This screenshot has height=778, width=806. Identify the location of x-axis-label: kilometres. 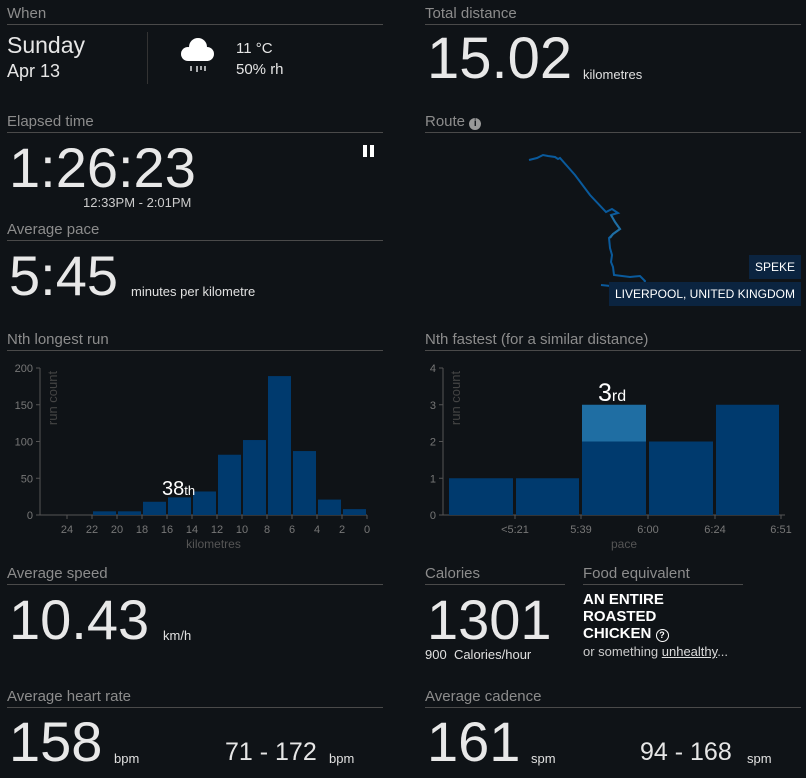
(213, 544).